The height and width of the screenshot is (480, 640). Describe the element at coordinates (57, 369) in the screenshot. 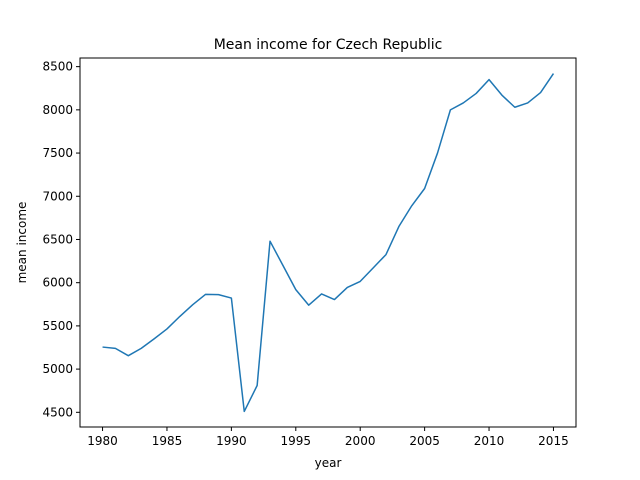

I see `y-tick-label: 5000` at that location.